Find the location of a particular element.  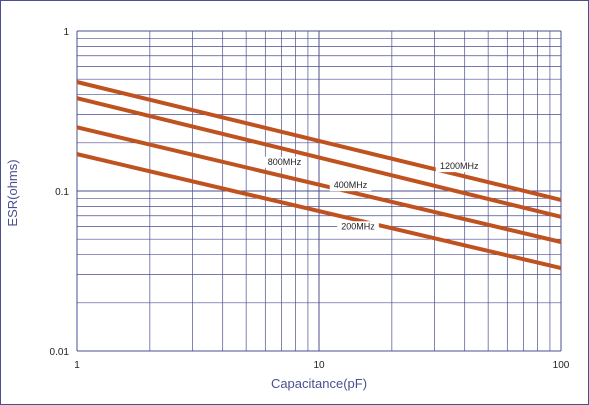

x-tick-label: 1 is located at coordinates (77, 365).